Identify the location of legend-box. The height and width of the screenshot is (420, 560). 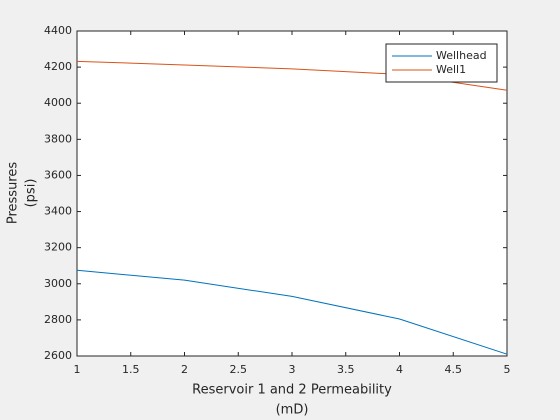
(441, 63).